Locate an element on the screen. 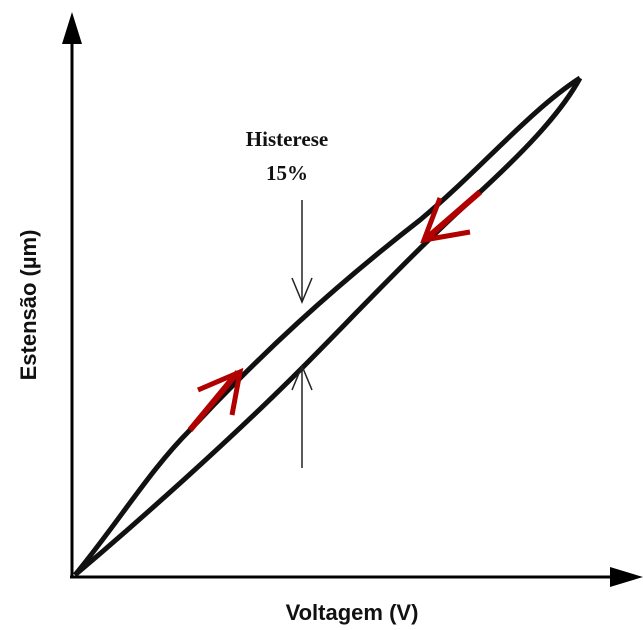  descending-direction is located at coordinates (453, 215).